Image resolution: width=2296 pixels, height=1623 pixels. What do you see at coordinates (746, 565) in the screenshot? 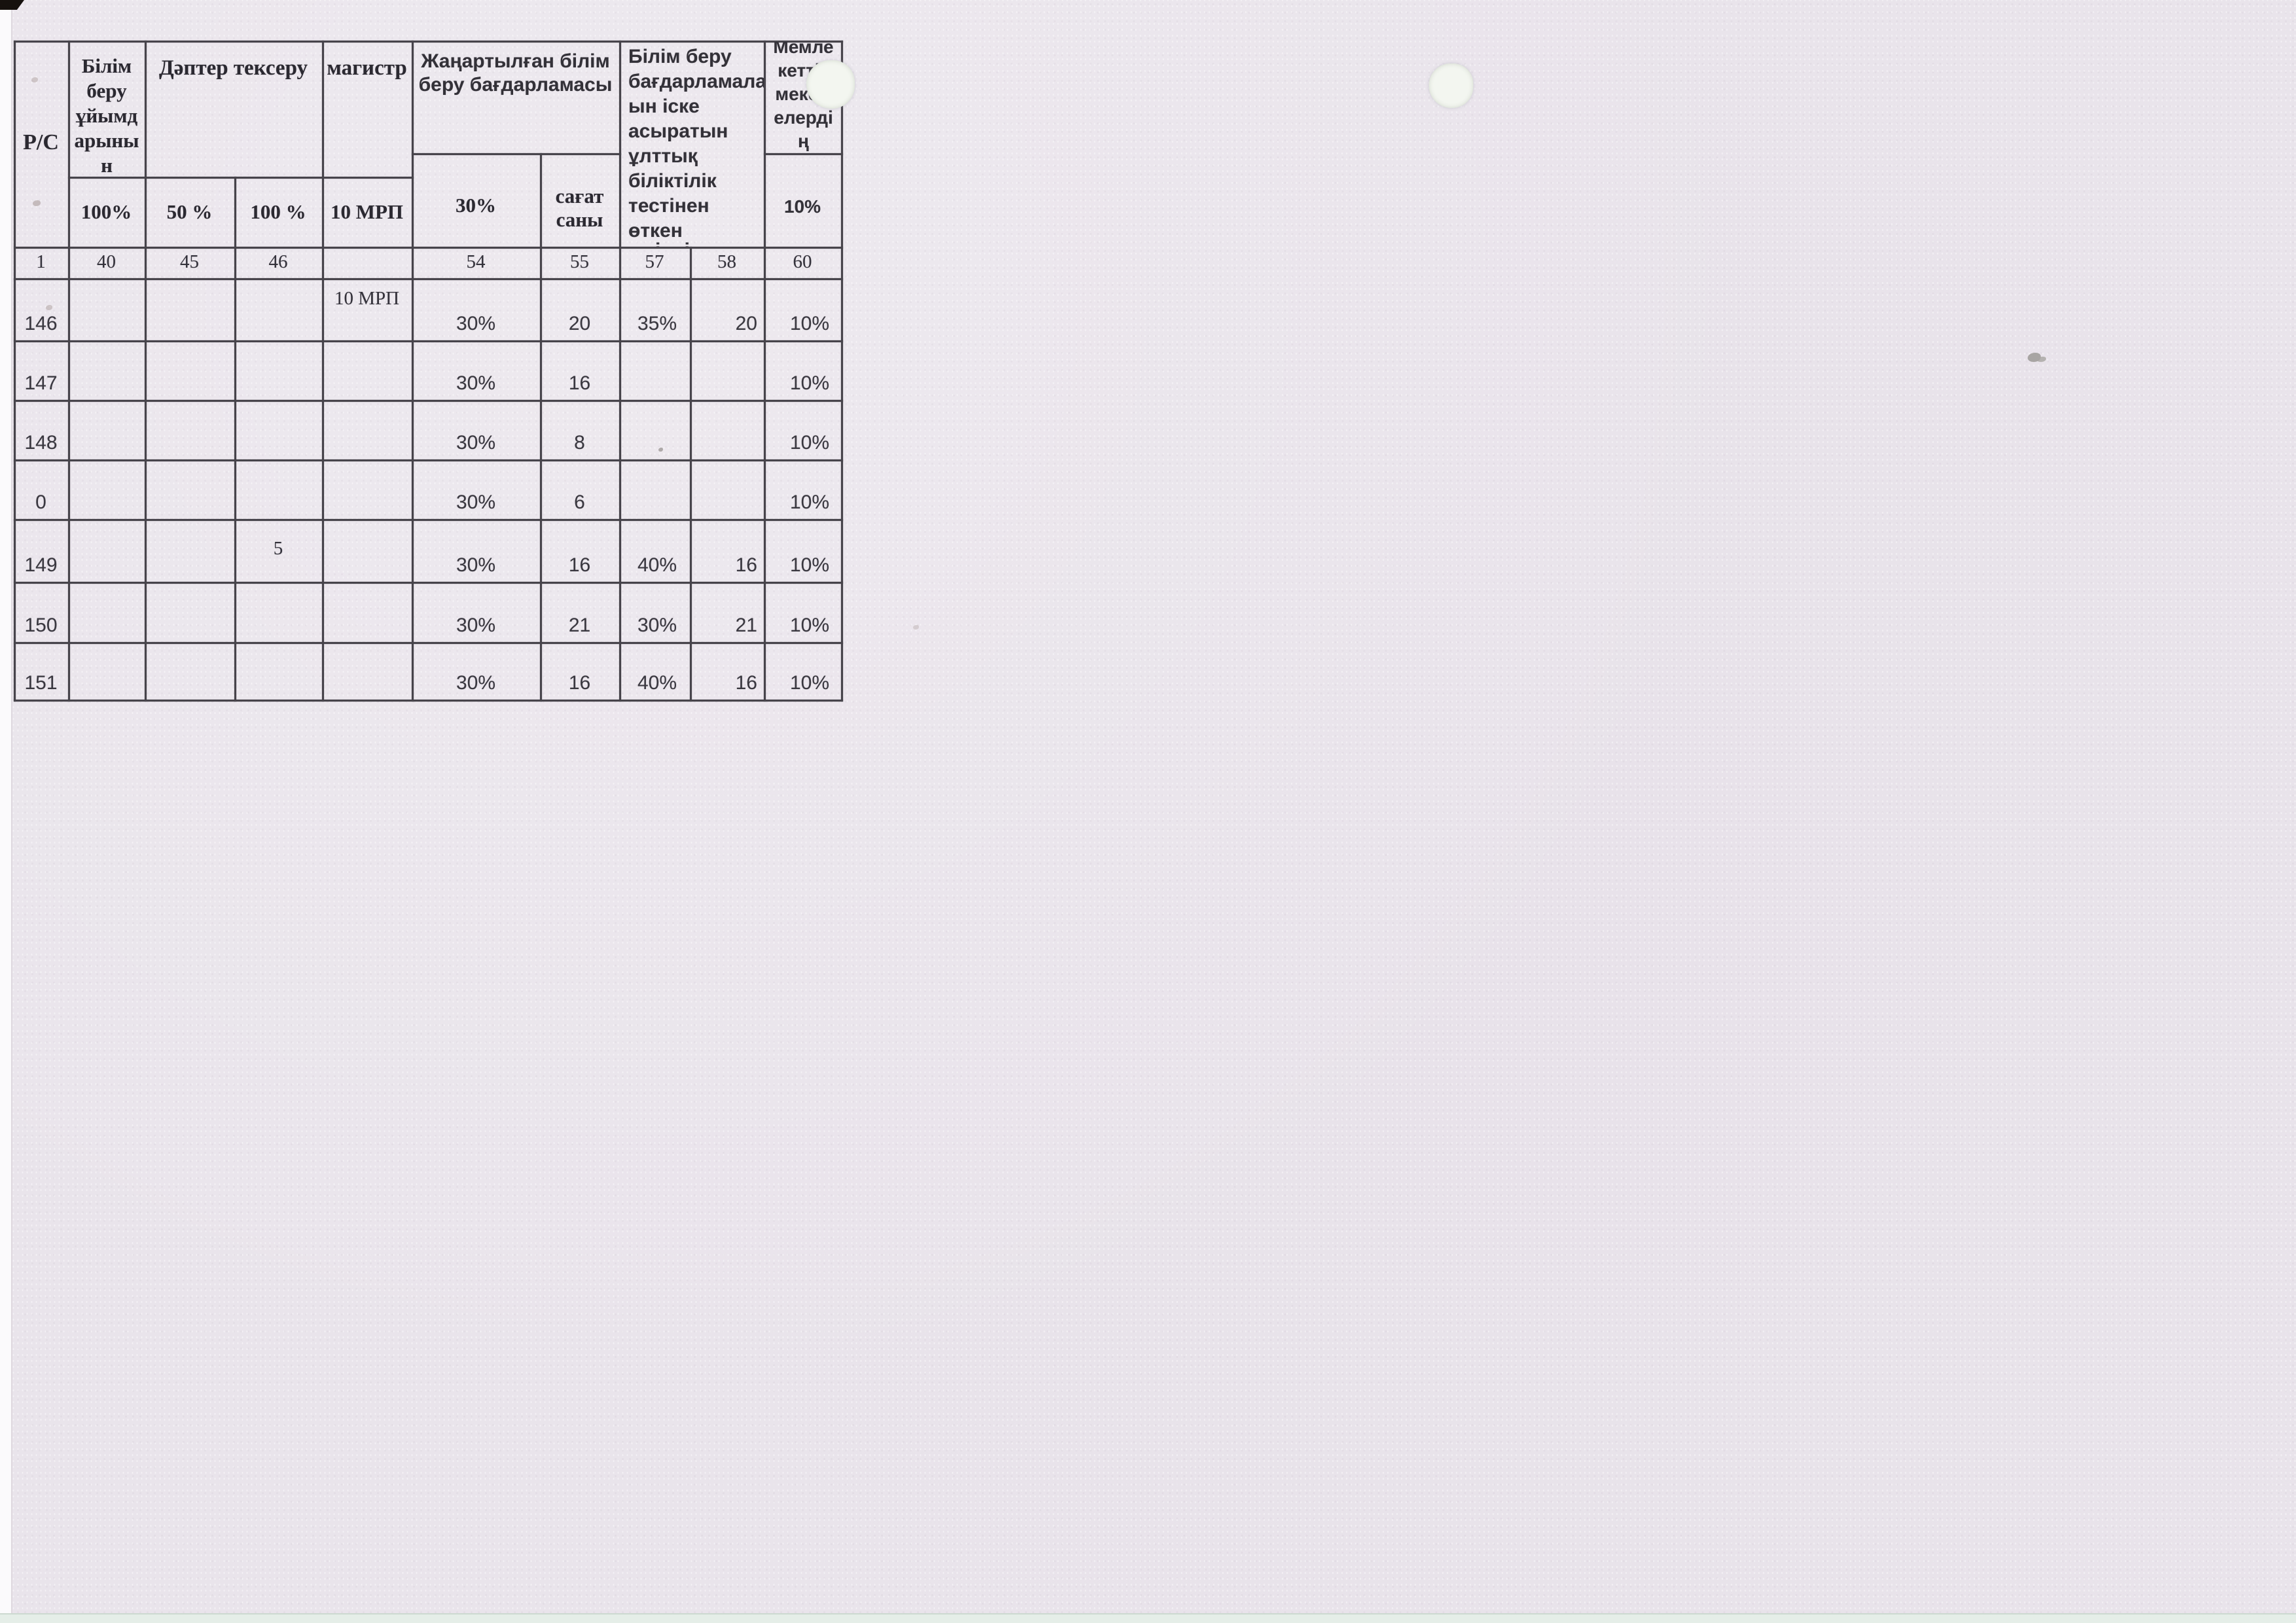
I see `row-149-test-count: 16` at bounding box center [746, 565].